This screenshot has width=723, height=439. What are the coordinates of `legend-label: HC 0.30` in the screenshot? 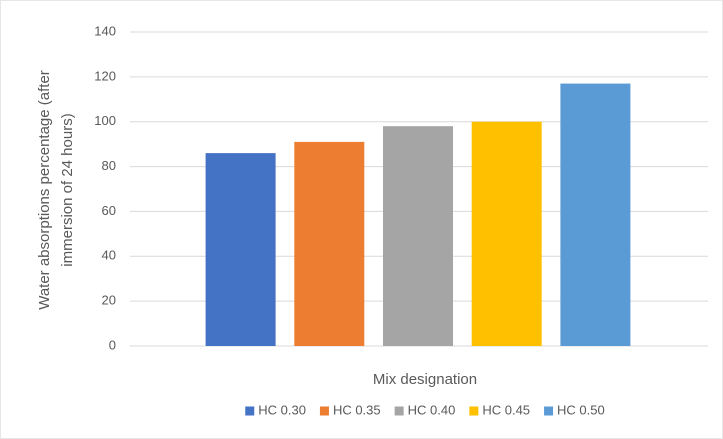 It's located at (282, 409).